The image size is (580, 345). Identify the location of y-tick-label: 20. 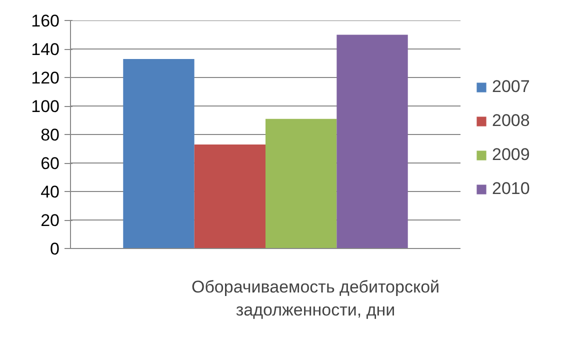
(50, 220).